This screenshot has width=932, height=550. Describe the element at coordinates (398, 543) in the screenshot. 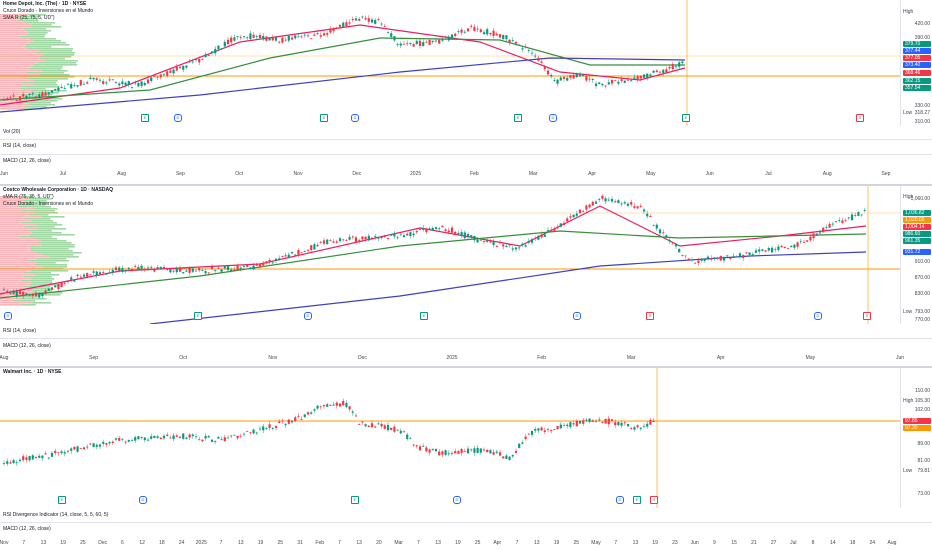

I see `time-axis-label: Mar` at that location.